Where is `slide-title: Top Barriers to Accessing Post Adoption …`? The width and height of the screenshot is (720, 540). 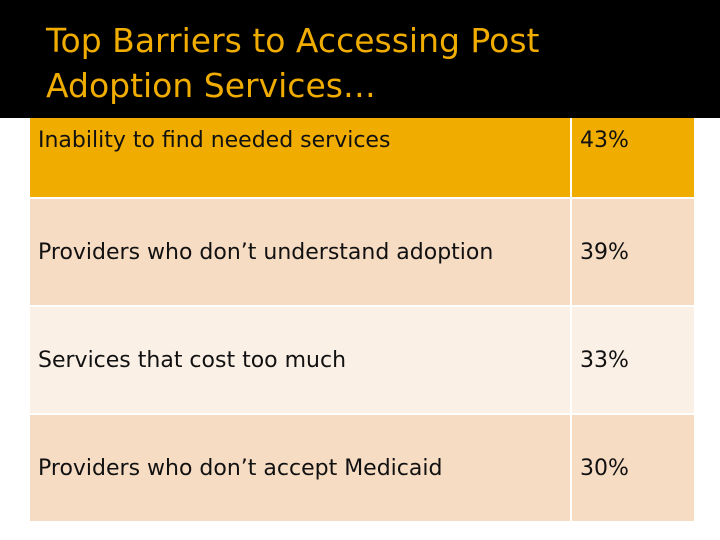 slide-title: Top Barriers to Accessing Post Adoption … is located at coordinates (293, 63).